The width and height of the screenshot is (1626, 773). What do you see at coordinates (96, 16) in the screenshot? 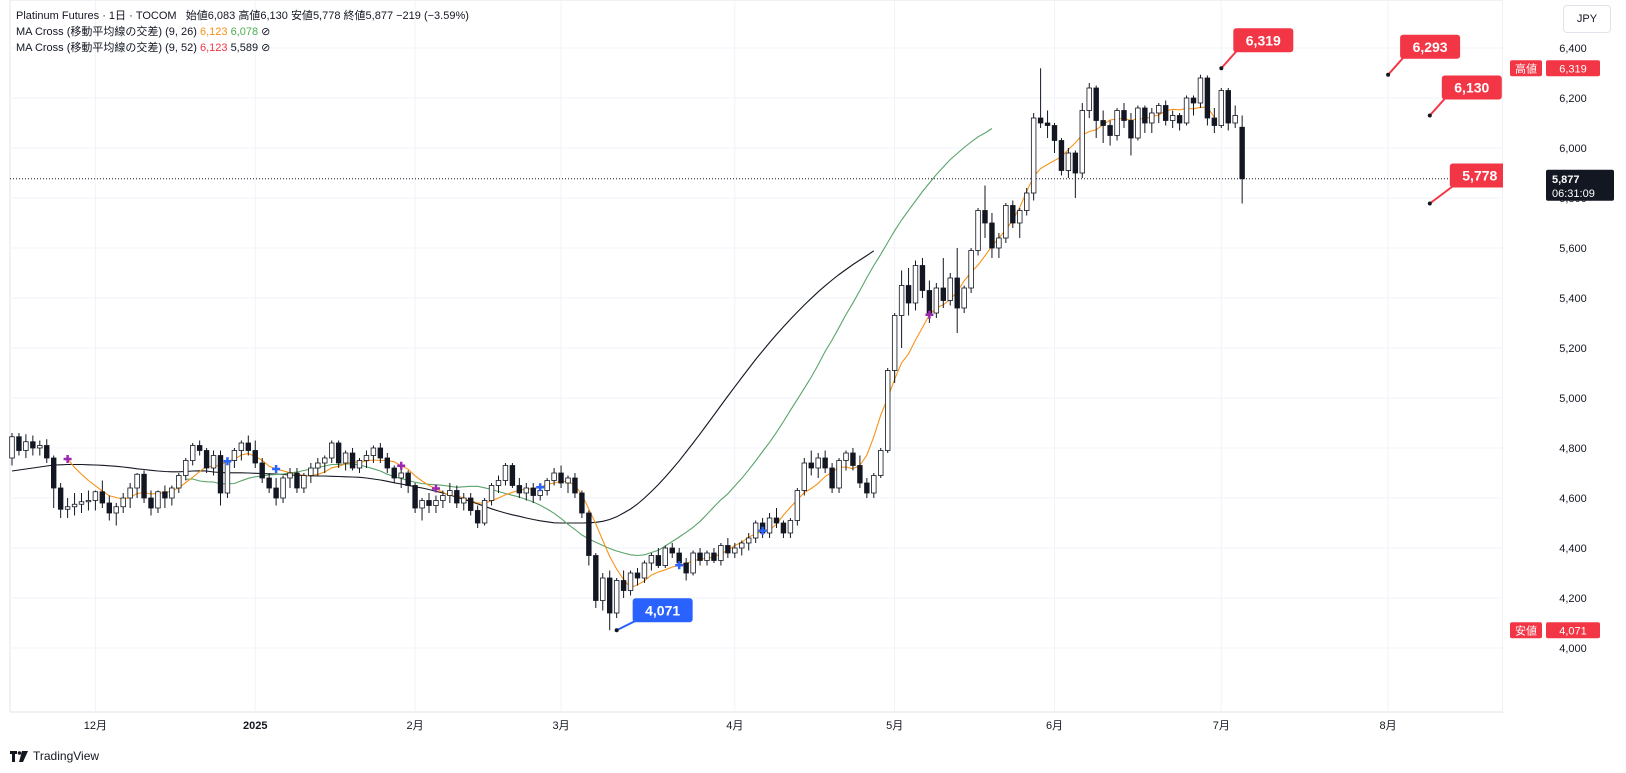
I see `symbol-title: Platinum Futures · 1日 · TOCOM` at bounding box center [96, 16].